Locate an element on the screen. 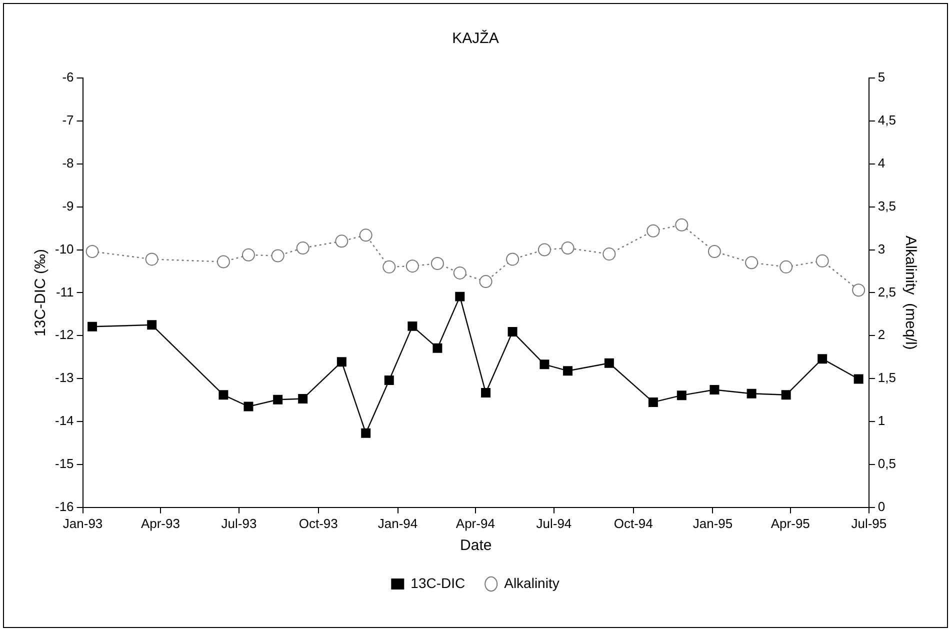 Image resolution: width=951 pixels, height=631 pixels. y-tick-label: -9 is located at coordinates (68, 206).